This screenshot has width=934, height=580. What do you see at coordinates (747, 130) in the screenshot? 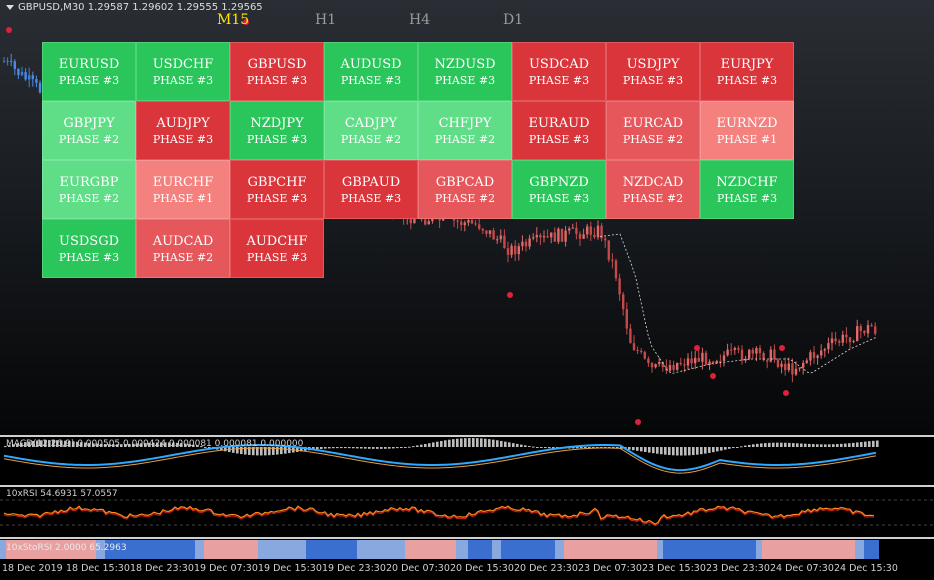
I see `pair-cell-eurnzd: EURNZD PHASE #1` at bounding box center [747, 130].